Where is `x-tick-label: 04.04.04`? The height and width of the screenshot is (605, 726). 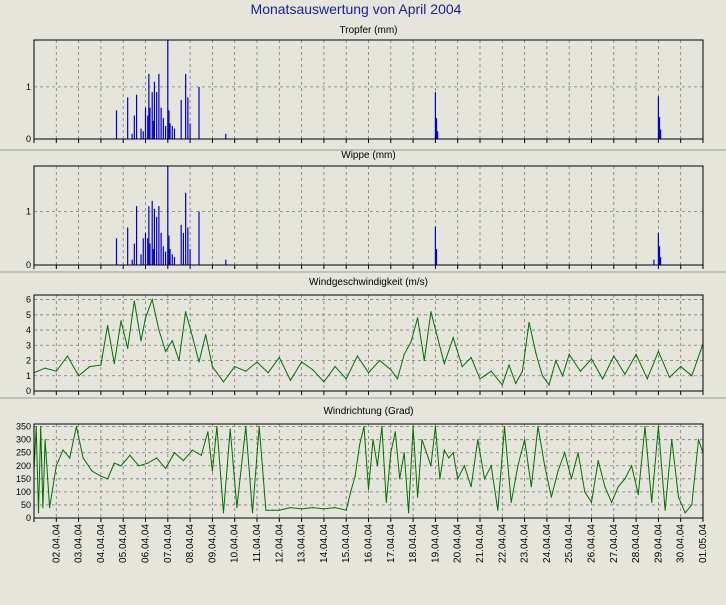
x-tick-label: 04.04.04 is located at coordinates (101, 543).